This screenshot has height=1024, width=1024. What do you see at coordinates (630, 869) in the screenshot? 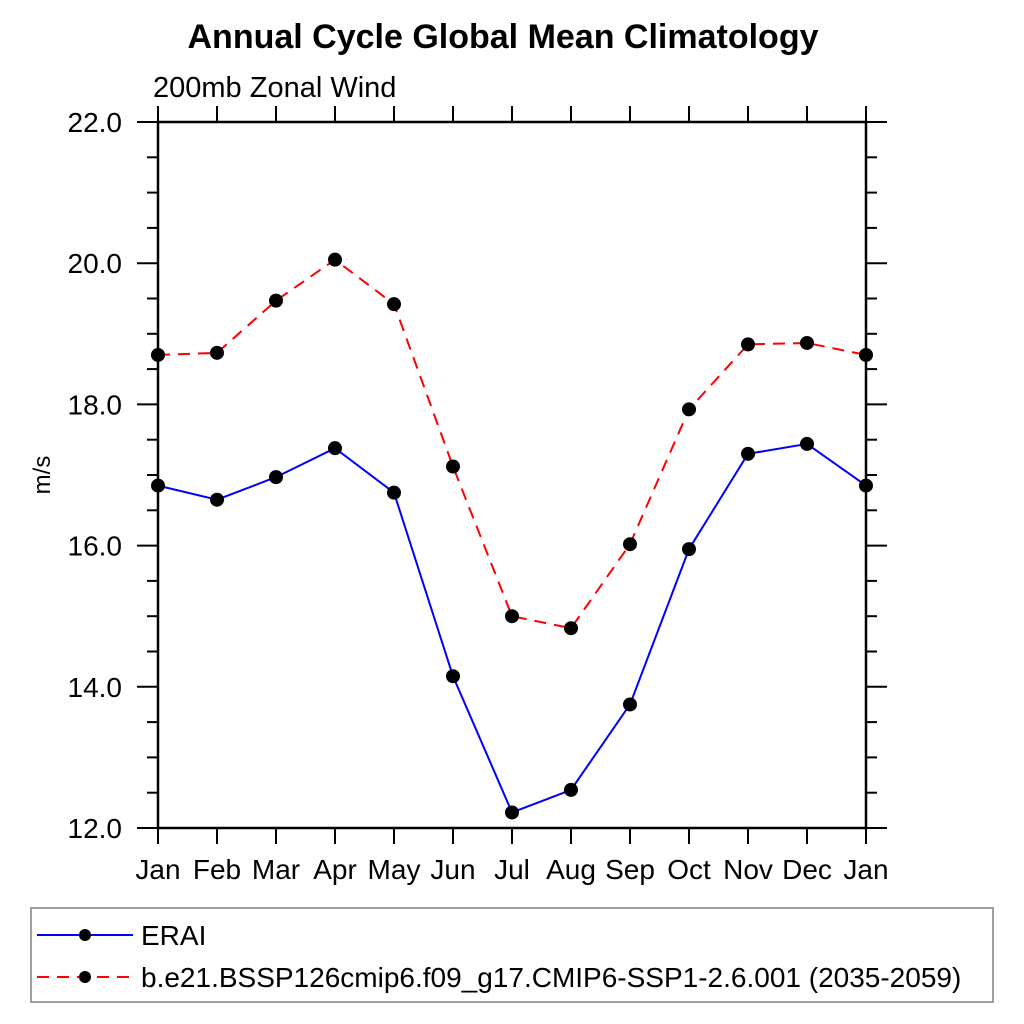
I see `x-tick-label: Sep` at bounding box center [630, 869].